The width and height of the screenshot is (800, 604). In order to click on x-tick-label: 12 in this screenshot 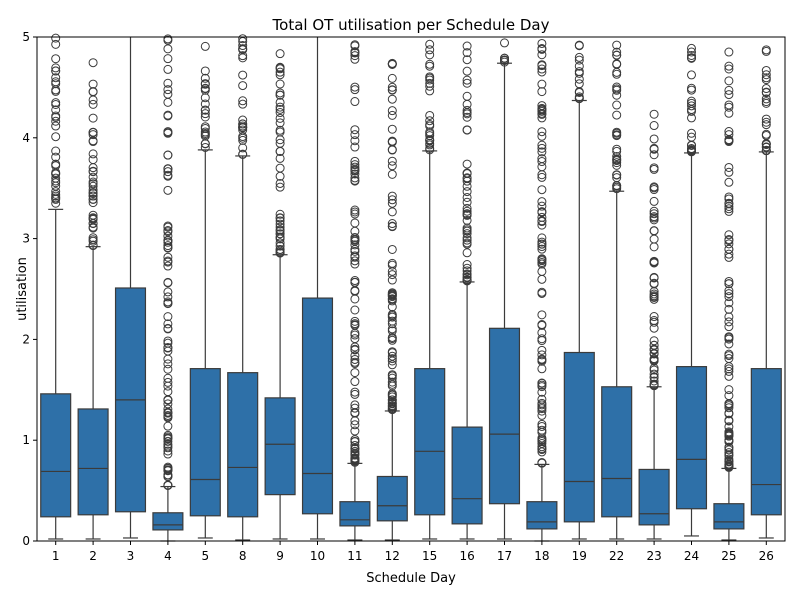, I will do `click(392, 556)`.